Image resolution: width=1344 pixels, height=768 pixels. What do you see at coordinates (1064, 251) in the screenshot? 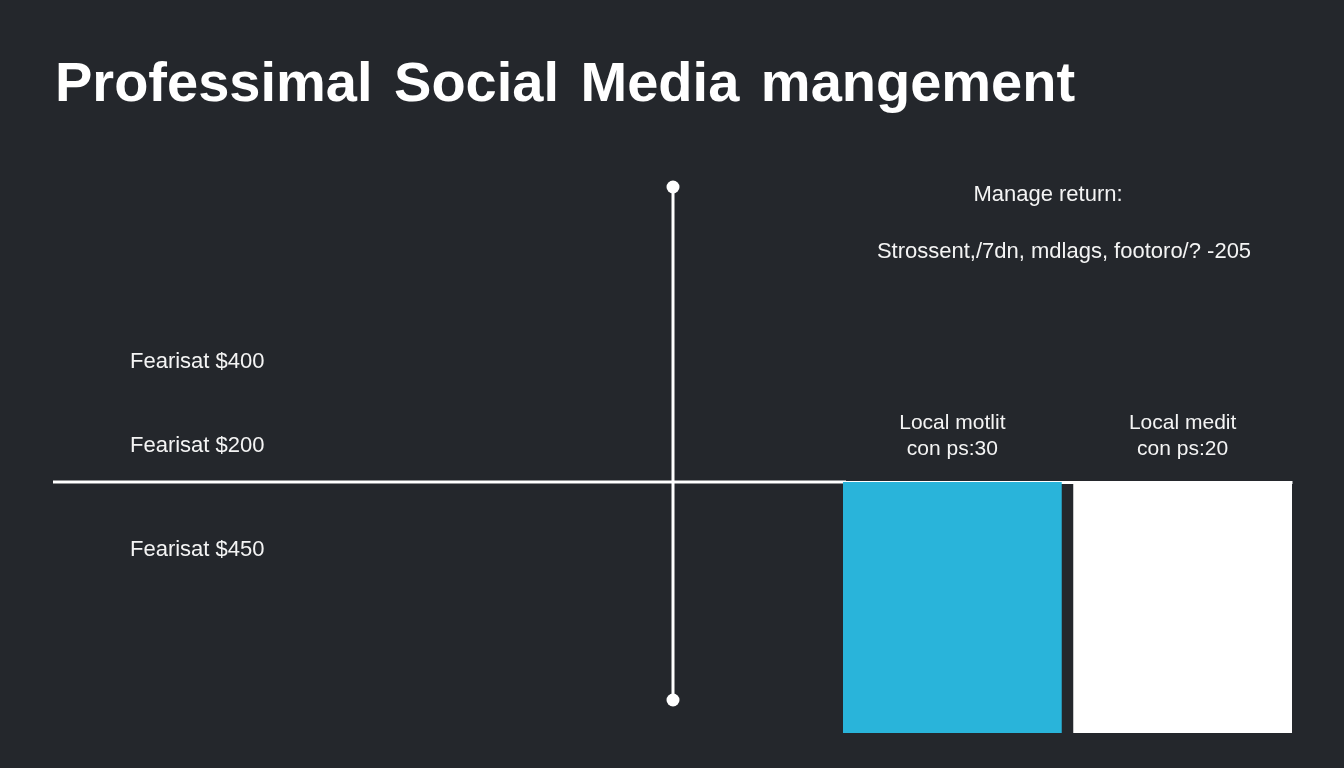
I see `text: Strossent,/7dn, mdlags, footoro/? -205` at bounding box center [1064, 251].